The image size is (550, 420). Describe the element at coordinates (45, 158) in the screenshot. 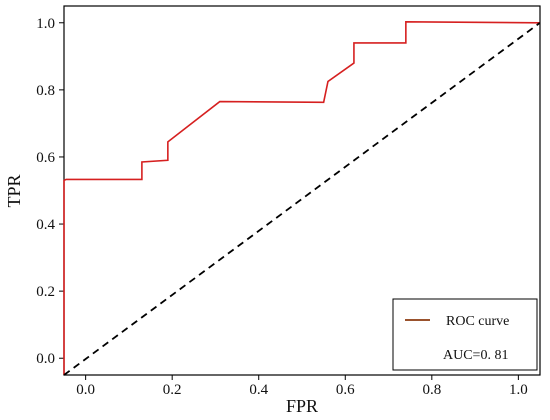

I see `y-tick-label: 0.6` at that location.